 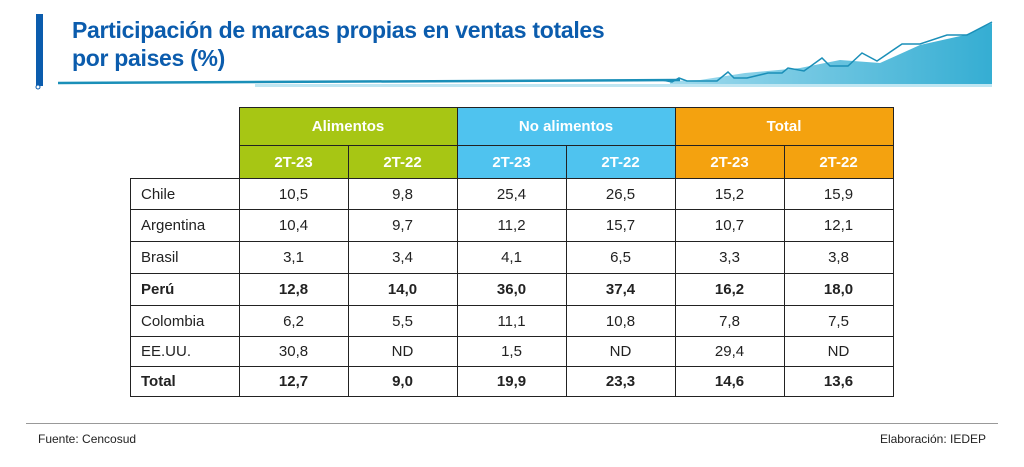 What do you see at coordinates (838, 289) in the screenshot?
I see `value-cell: 18,0` at bounding box center [838, 289].